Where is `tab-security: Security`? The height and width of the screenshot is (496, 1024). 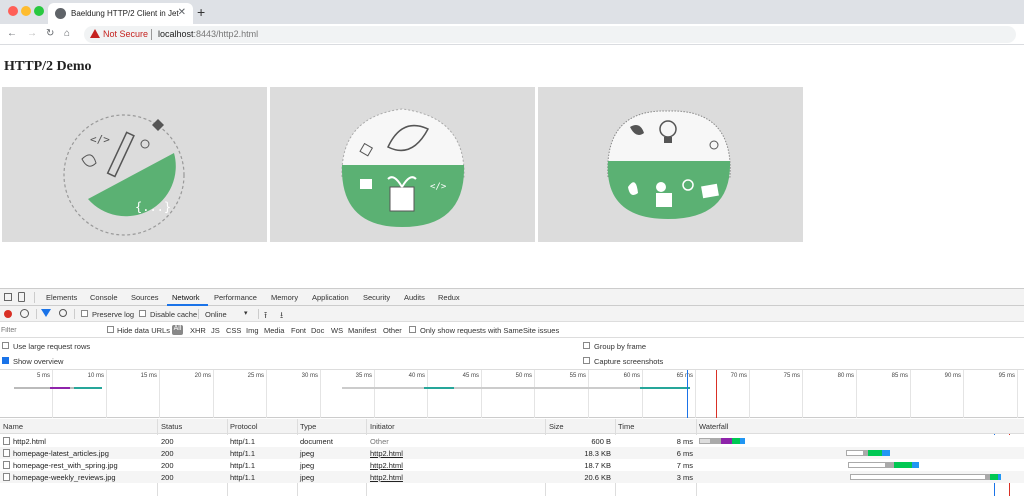
tab-security: Security is located at coordinates (377, 297).